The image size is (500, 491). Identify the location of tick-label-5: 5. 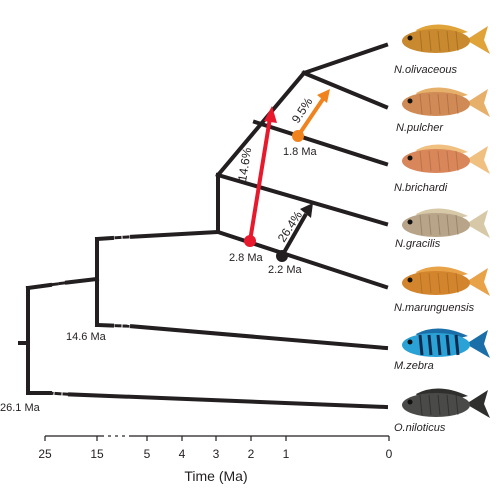
(147, 454).